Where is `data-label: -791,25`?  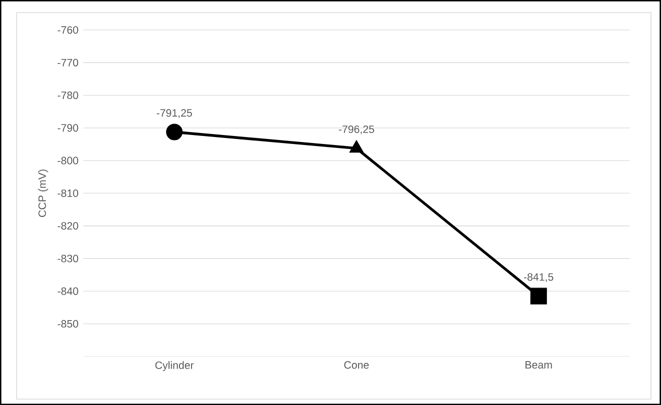
data-label: -791,25 is located at coordinates (174, 113).